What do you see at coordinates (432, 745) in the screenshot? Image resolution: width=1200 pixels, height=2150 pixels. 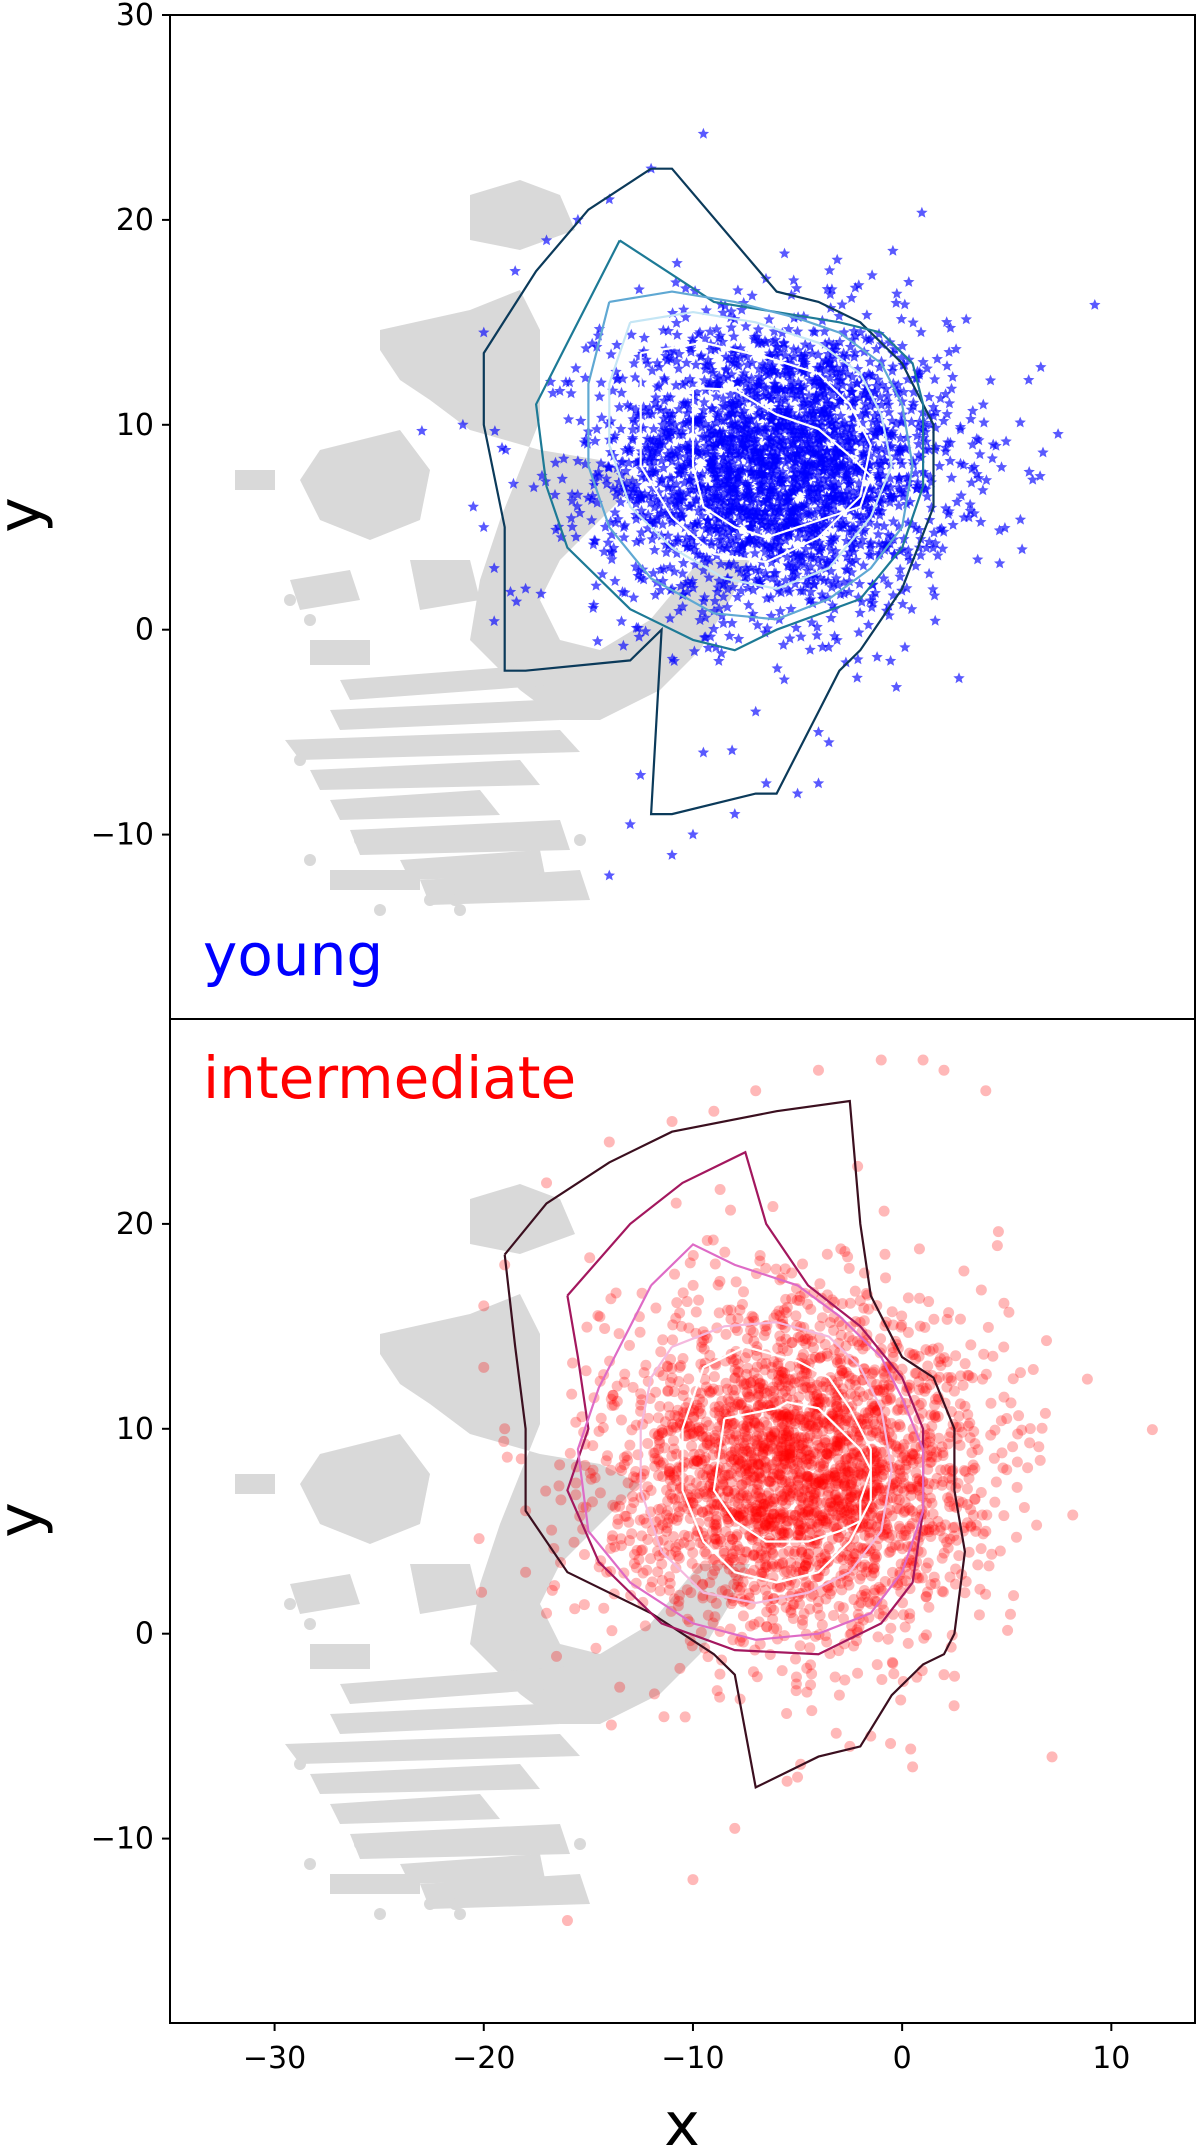 I see `map-region` at bounding box center [432, 745].